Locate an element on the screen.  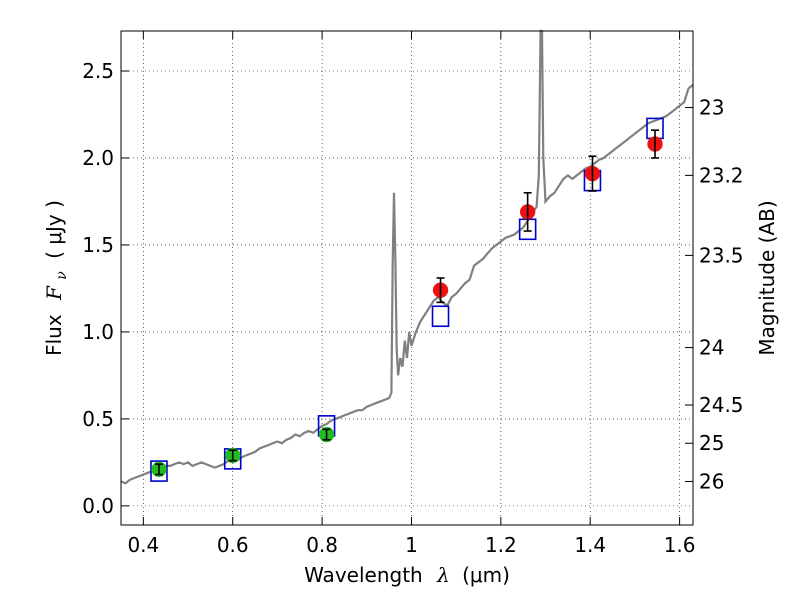
y2-axis-label: Magnitude (AB) is located at coordinates (767, 277).